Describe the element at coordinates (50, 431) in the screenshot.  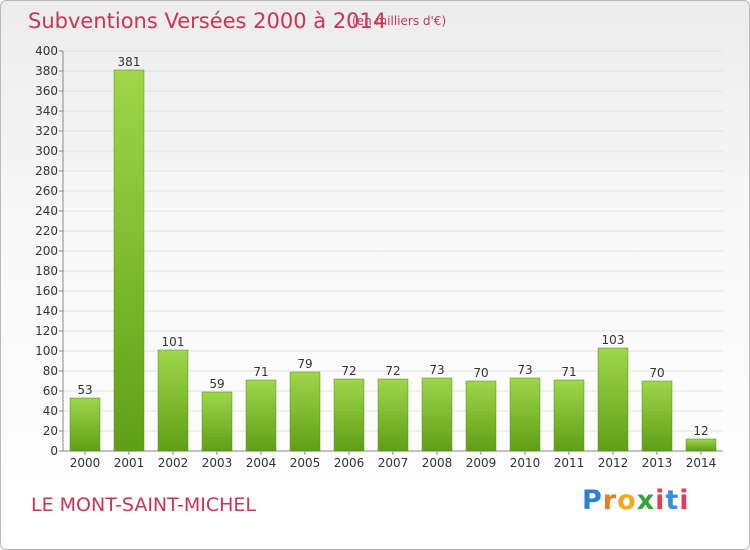
I see `y-tick-label: 20` at that location.